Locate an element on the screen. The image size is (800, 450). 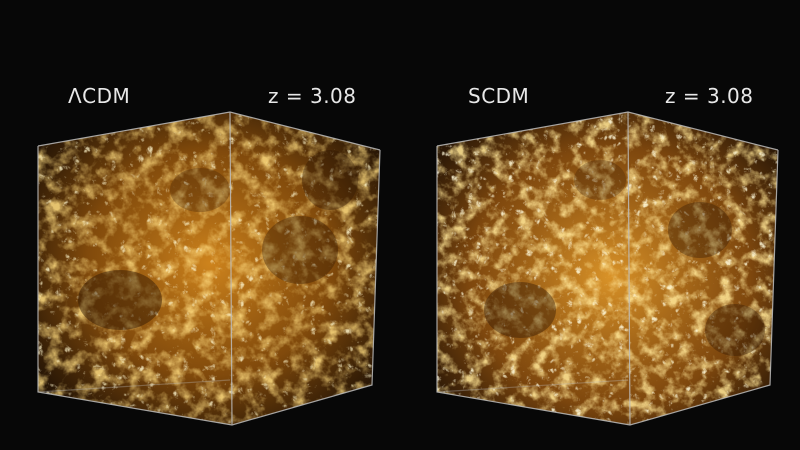
scdm-redshift-label: z = 3.08 is located at coordinates (709, 96).